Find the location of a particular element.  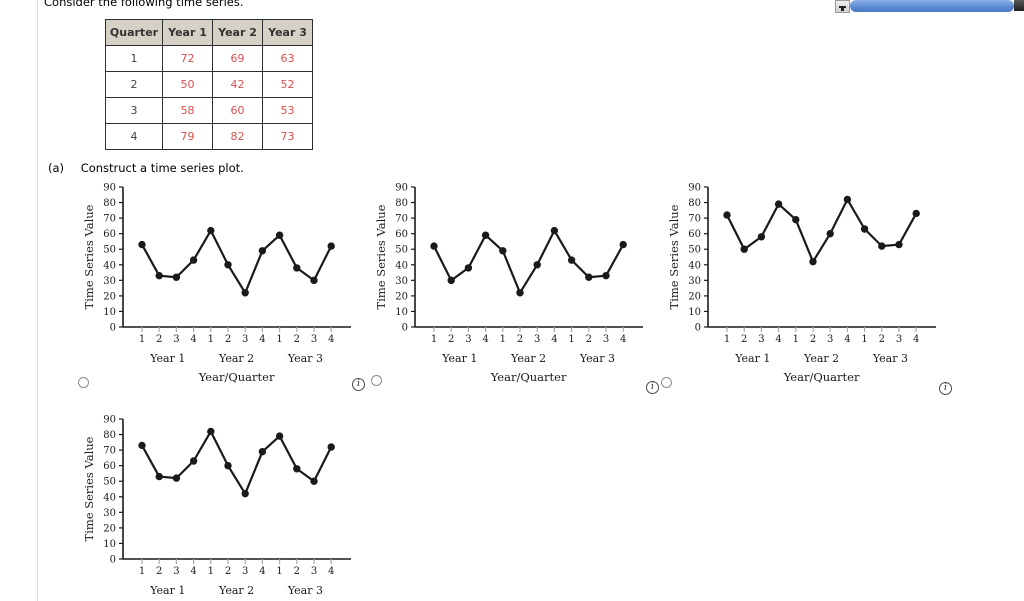

quarter-cell: 1 is located at coordinates (134, 58).